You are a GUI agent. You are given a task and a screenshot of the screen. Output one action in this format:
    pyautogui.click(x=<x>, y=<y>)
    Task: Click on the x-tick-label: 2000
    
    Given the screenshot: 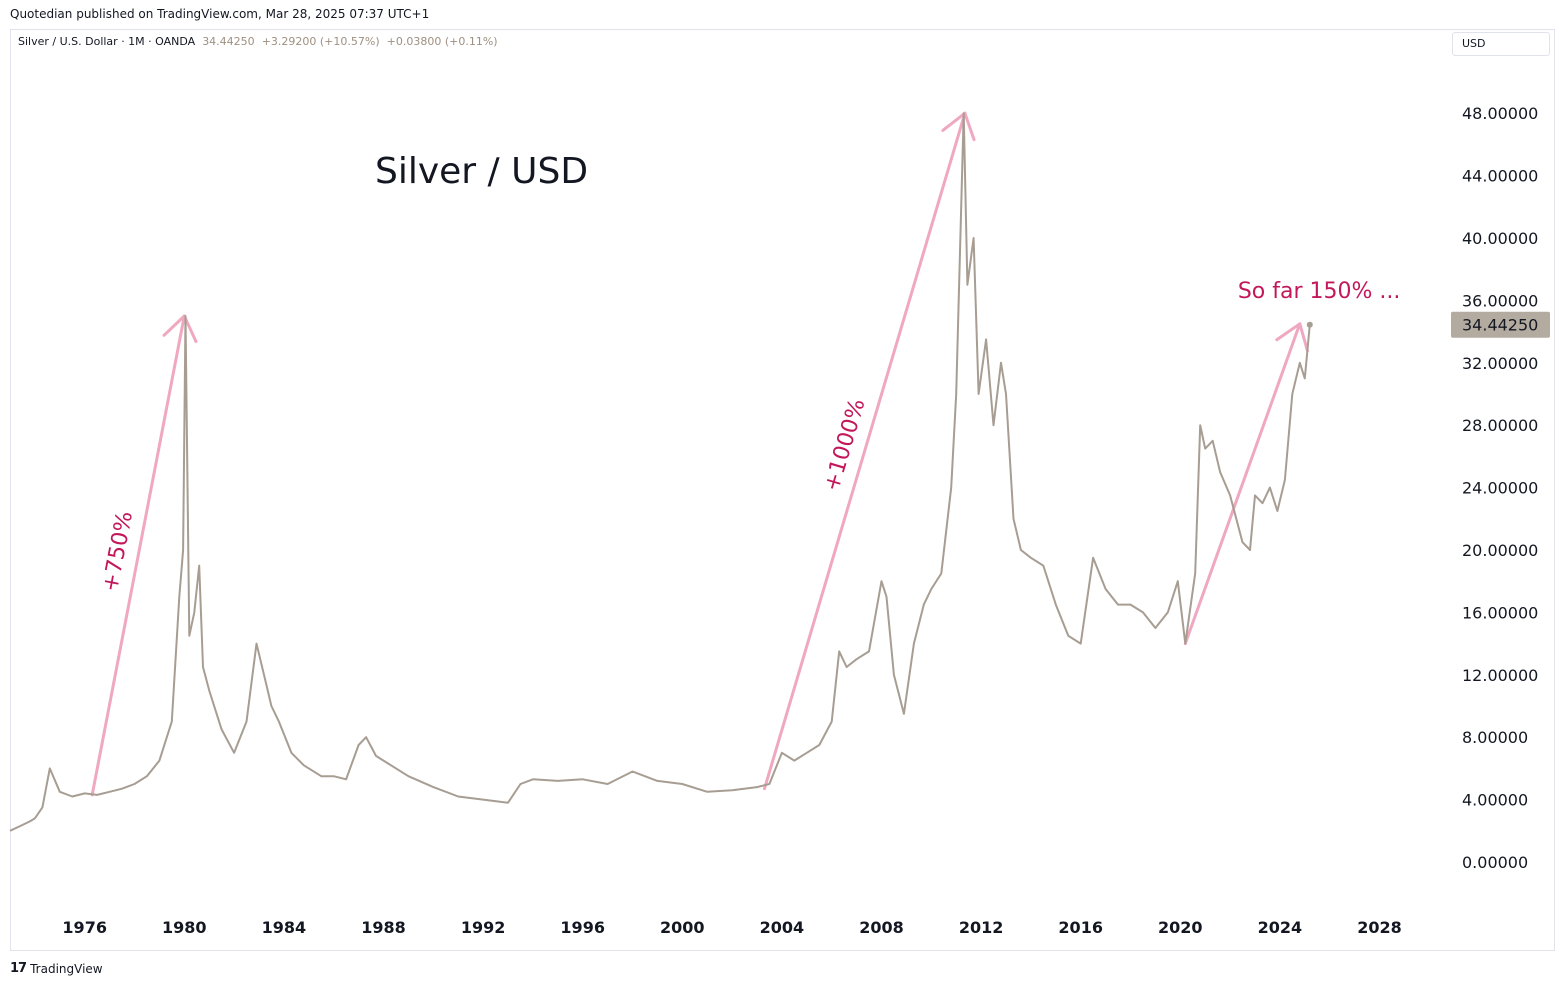 What is the action you would take?
    pyautogui.click(x=682, y=927)
    